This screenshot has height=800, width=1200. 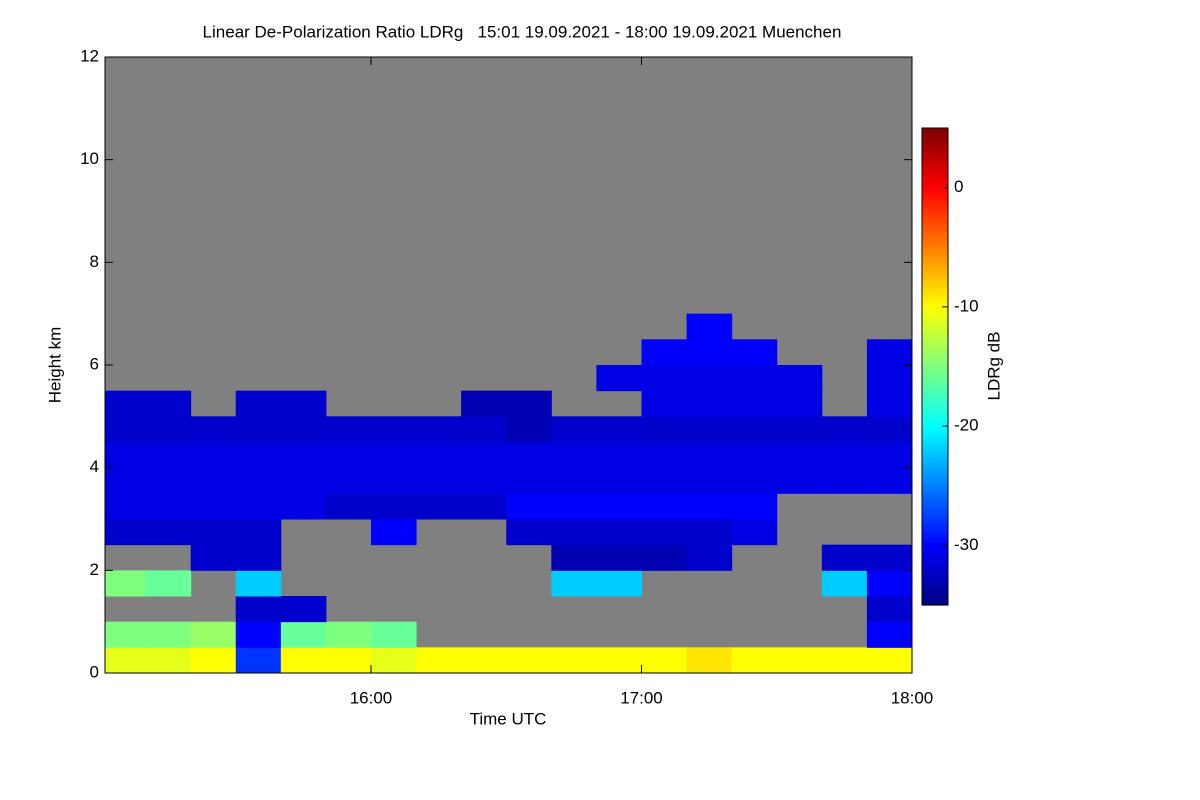 What do you see at coordinates (94, 671) in the screenshot?
I see `y-tick-label: 0` at bounding box center [94, 671].